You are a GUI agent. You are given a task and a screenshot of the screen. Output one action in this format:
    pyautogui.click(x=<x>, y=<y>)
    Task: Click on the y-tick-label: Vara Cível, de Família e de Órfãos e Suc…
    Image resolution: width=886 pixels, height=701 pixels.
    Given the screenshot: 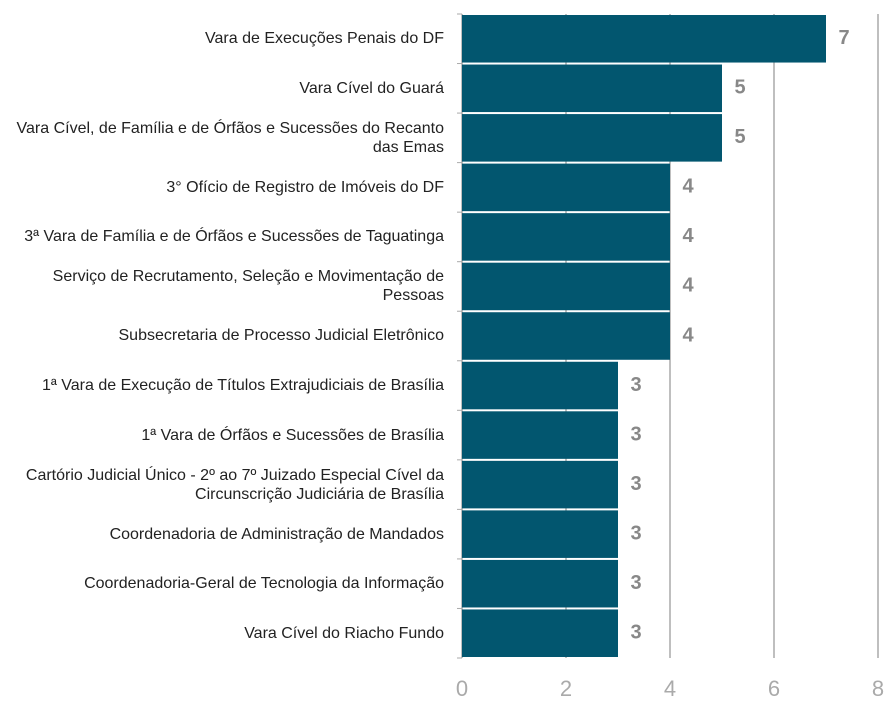 What is the action you would take?
    pyautogui.click(x=230, y=137)
    